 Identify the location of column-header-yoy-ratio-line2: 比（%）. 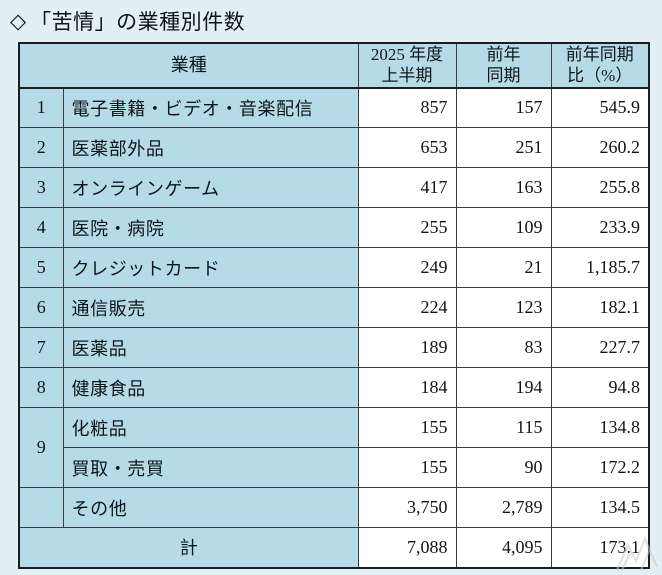
(600, 76).